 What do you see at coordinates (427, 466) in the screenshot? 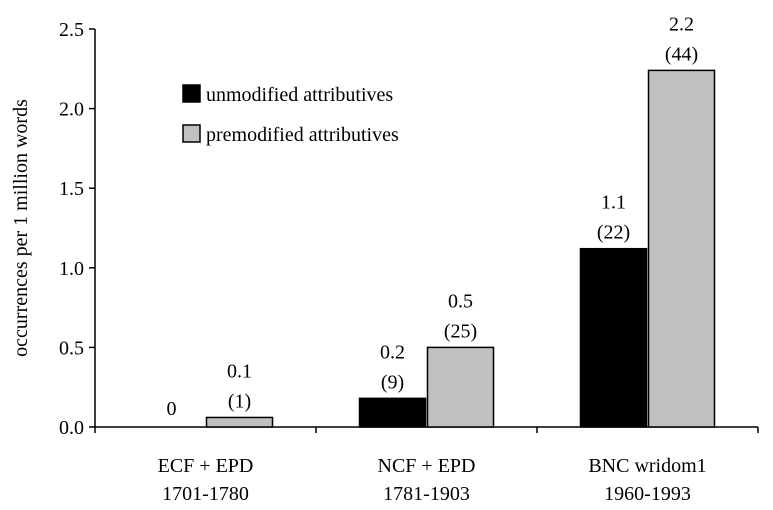
I see `x-tick-label: NCF + EPD` at bounding box center [427, 466].